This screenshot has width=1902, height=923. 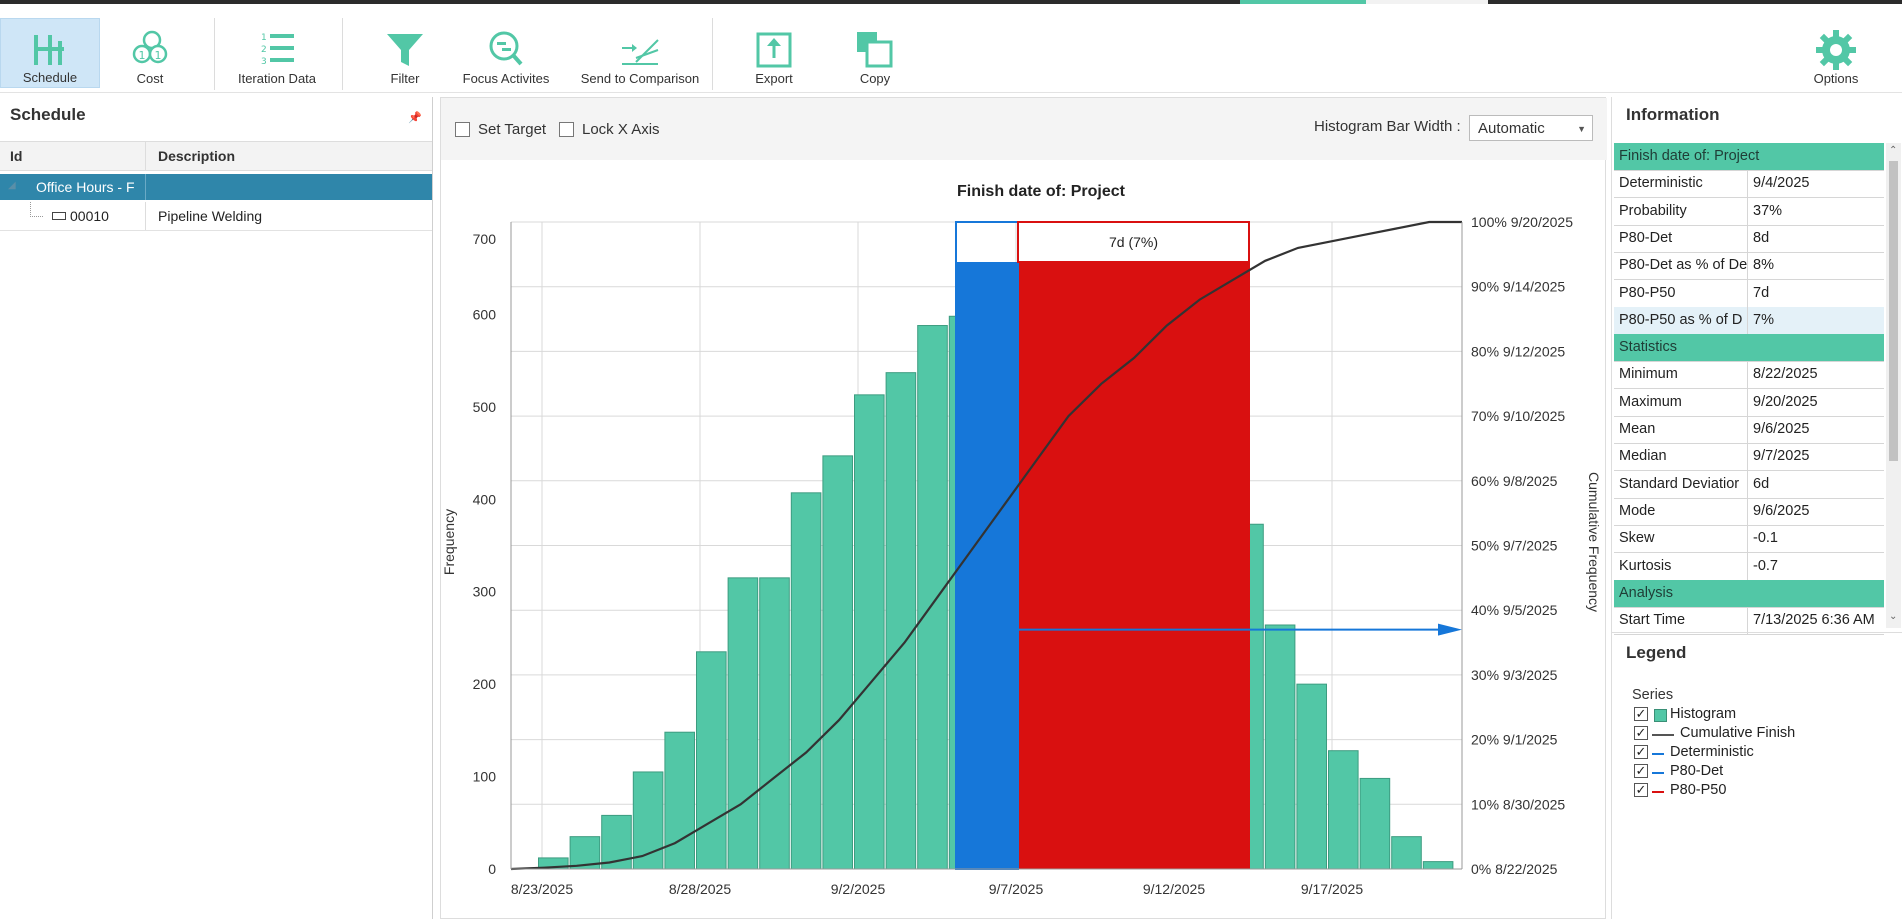 What do you see at coordinates (1893, 150) in the screenshot?
I see `scroll-up-icon: ⌃` at bounding box center [1893, 150].